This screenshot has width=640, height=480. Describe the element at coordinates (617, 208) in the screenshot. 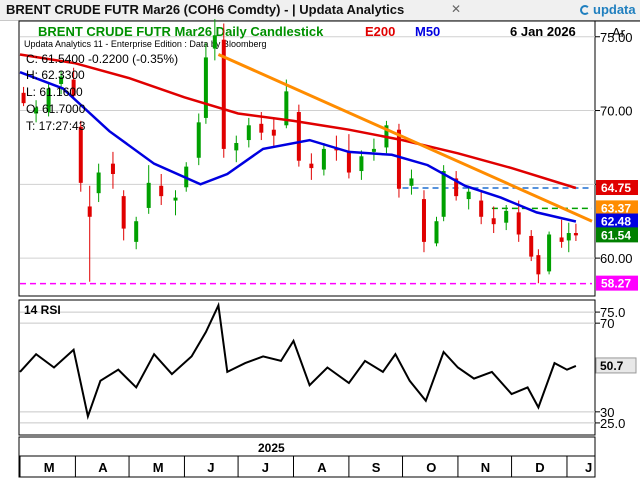

I see `price-value-tag: 63.37` at that location.